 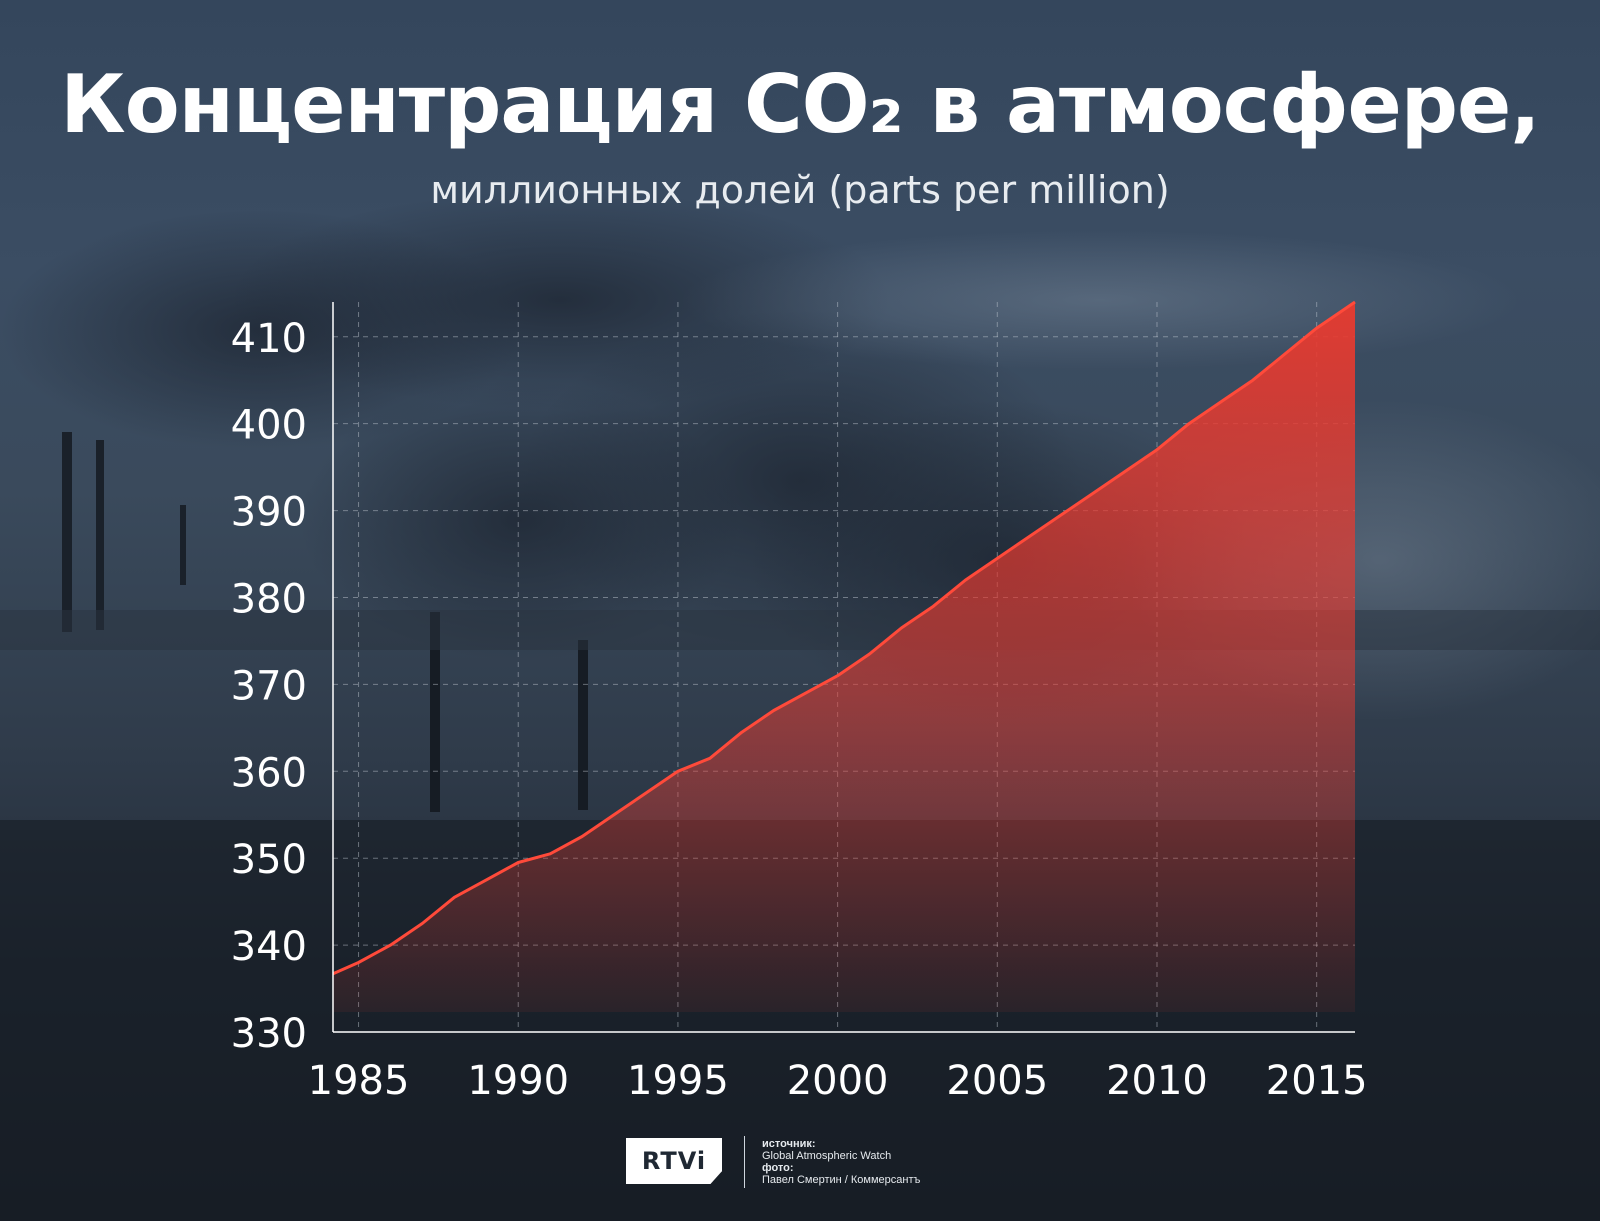 I want to click on x-tick-label: 2000, so click(x=838, y=1081).